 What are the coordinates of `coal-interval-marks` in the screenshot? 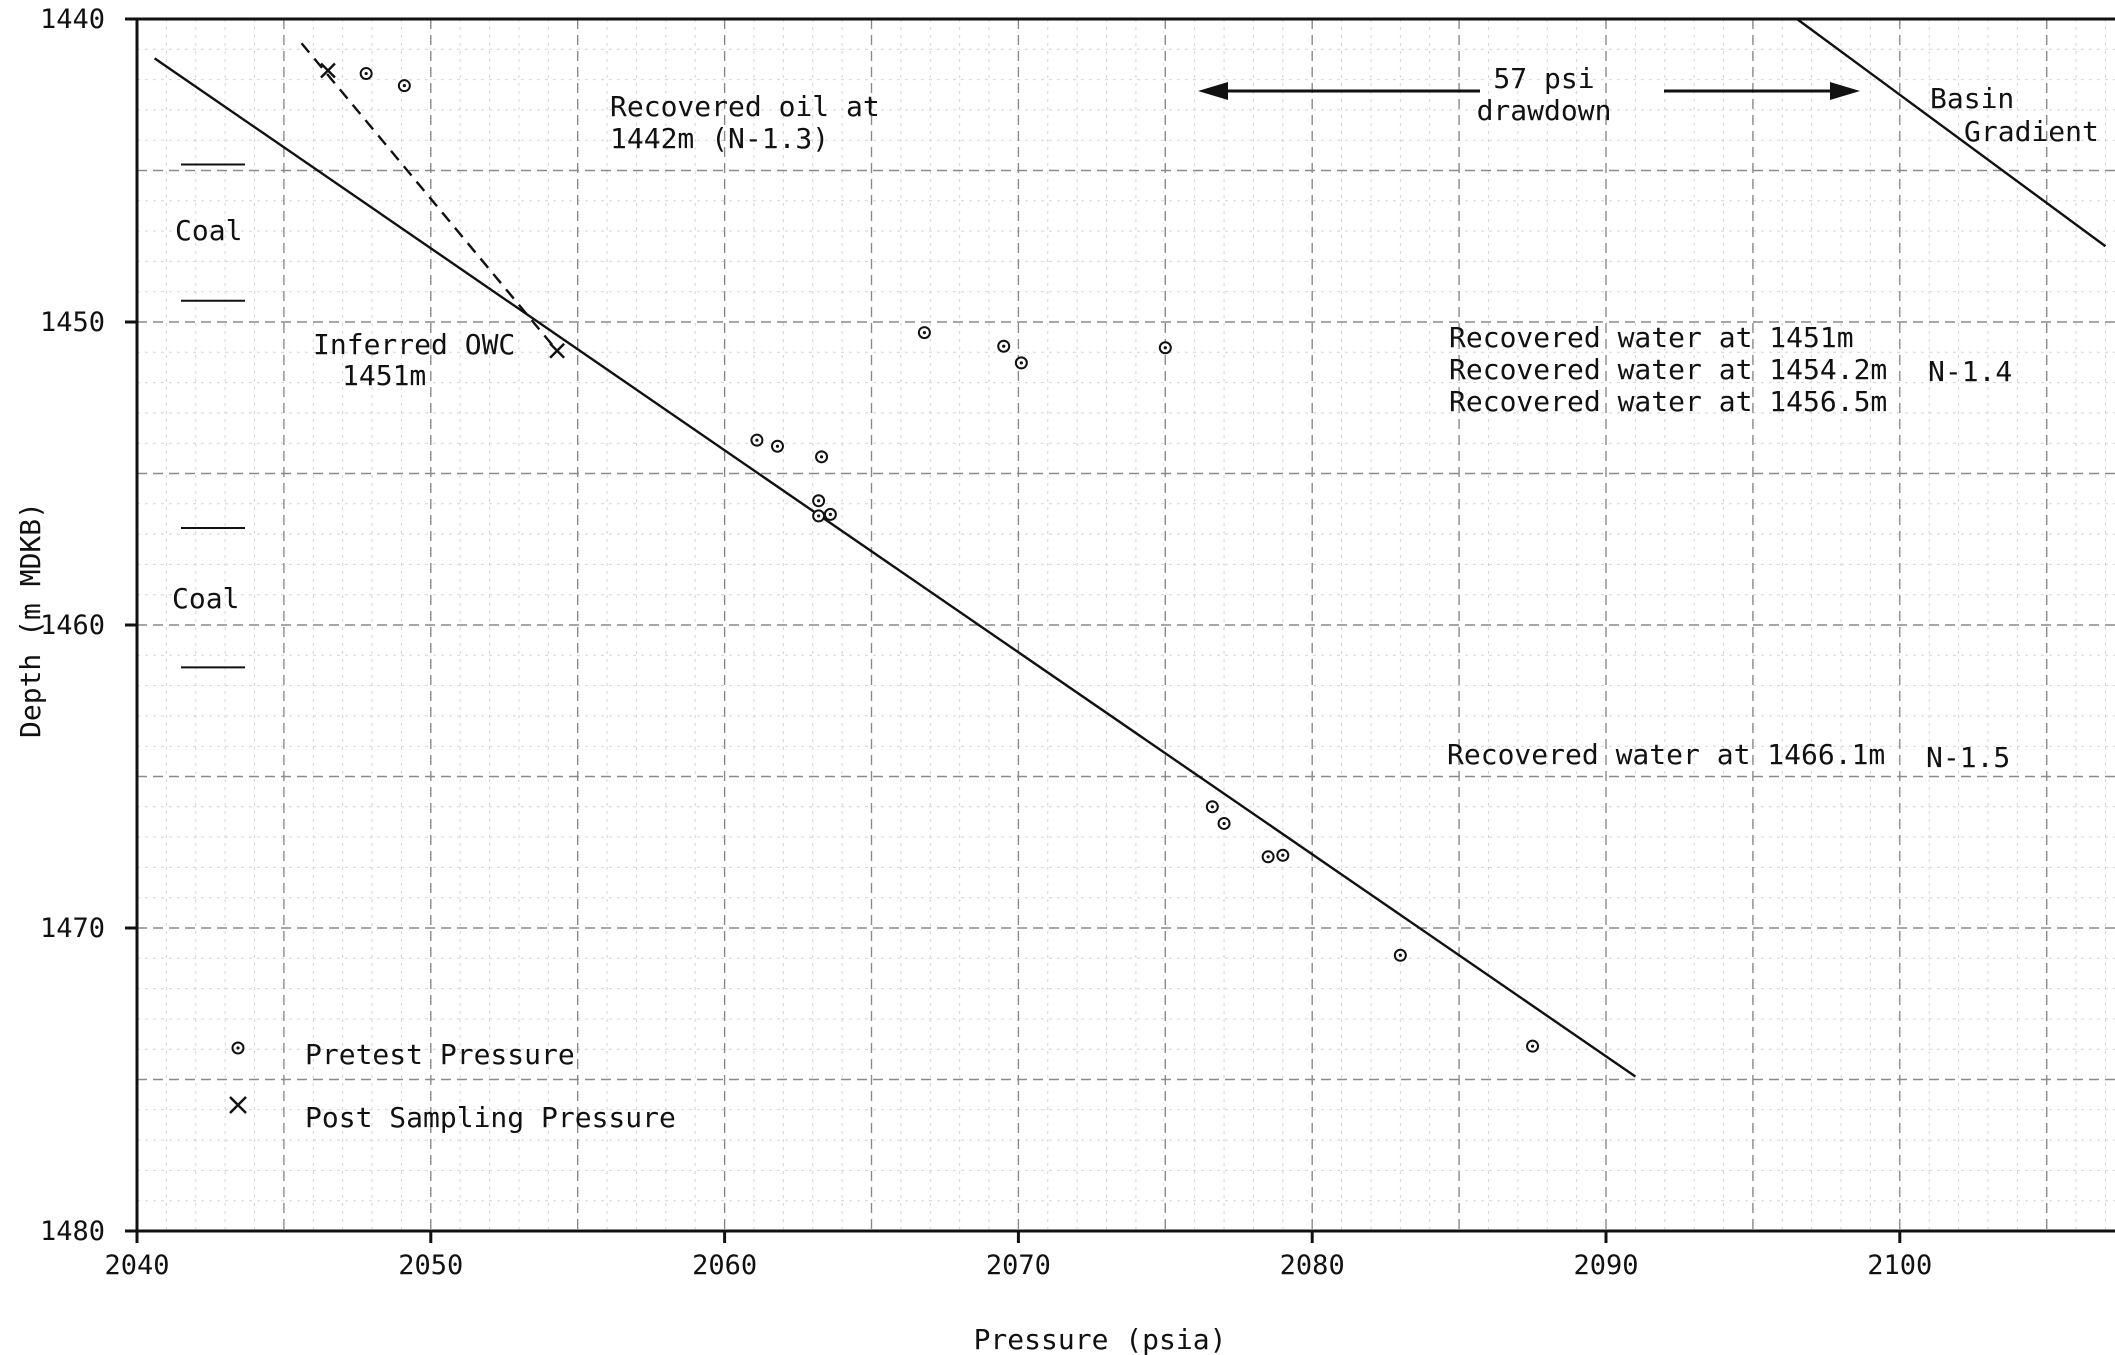 It's located at (213, 416).